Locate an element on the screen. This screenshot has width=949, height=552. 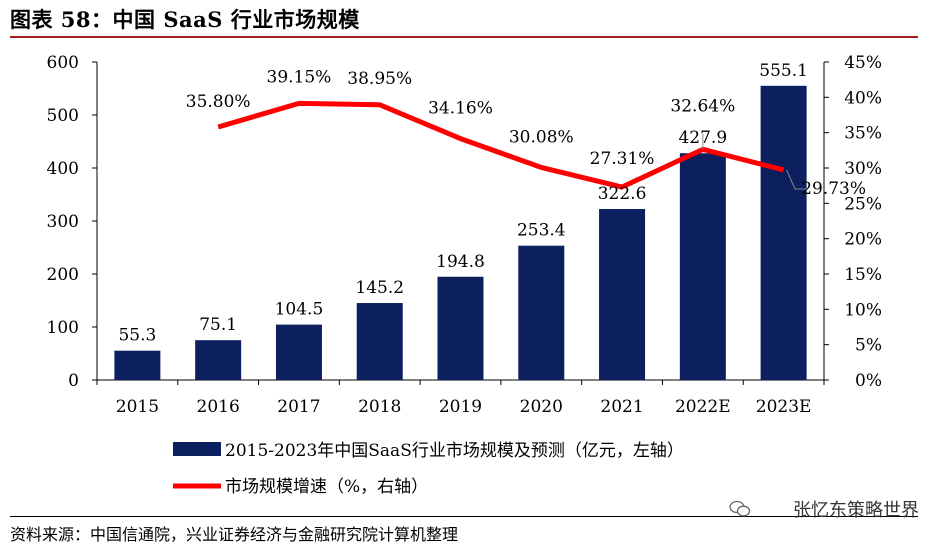
left-axis-tick-label: 0 is located at coordinates (73, 381).